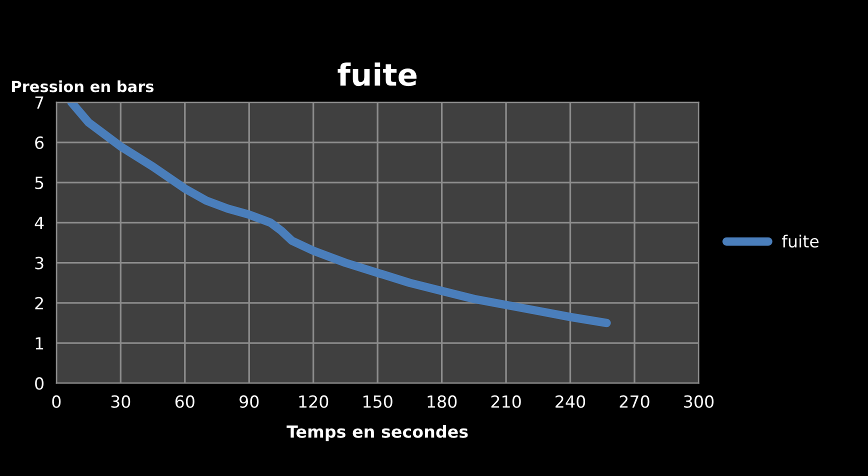 This screenshot has width=868, height=476. I want to click on x-tick-label: 210, so click(506, 401).